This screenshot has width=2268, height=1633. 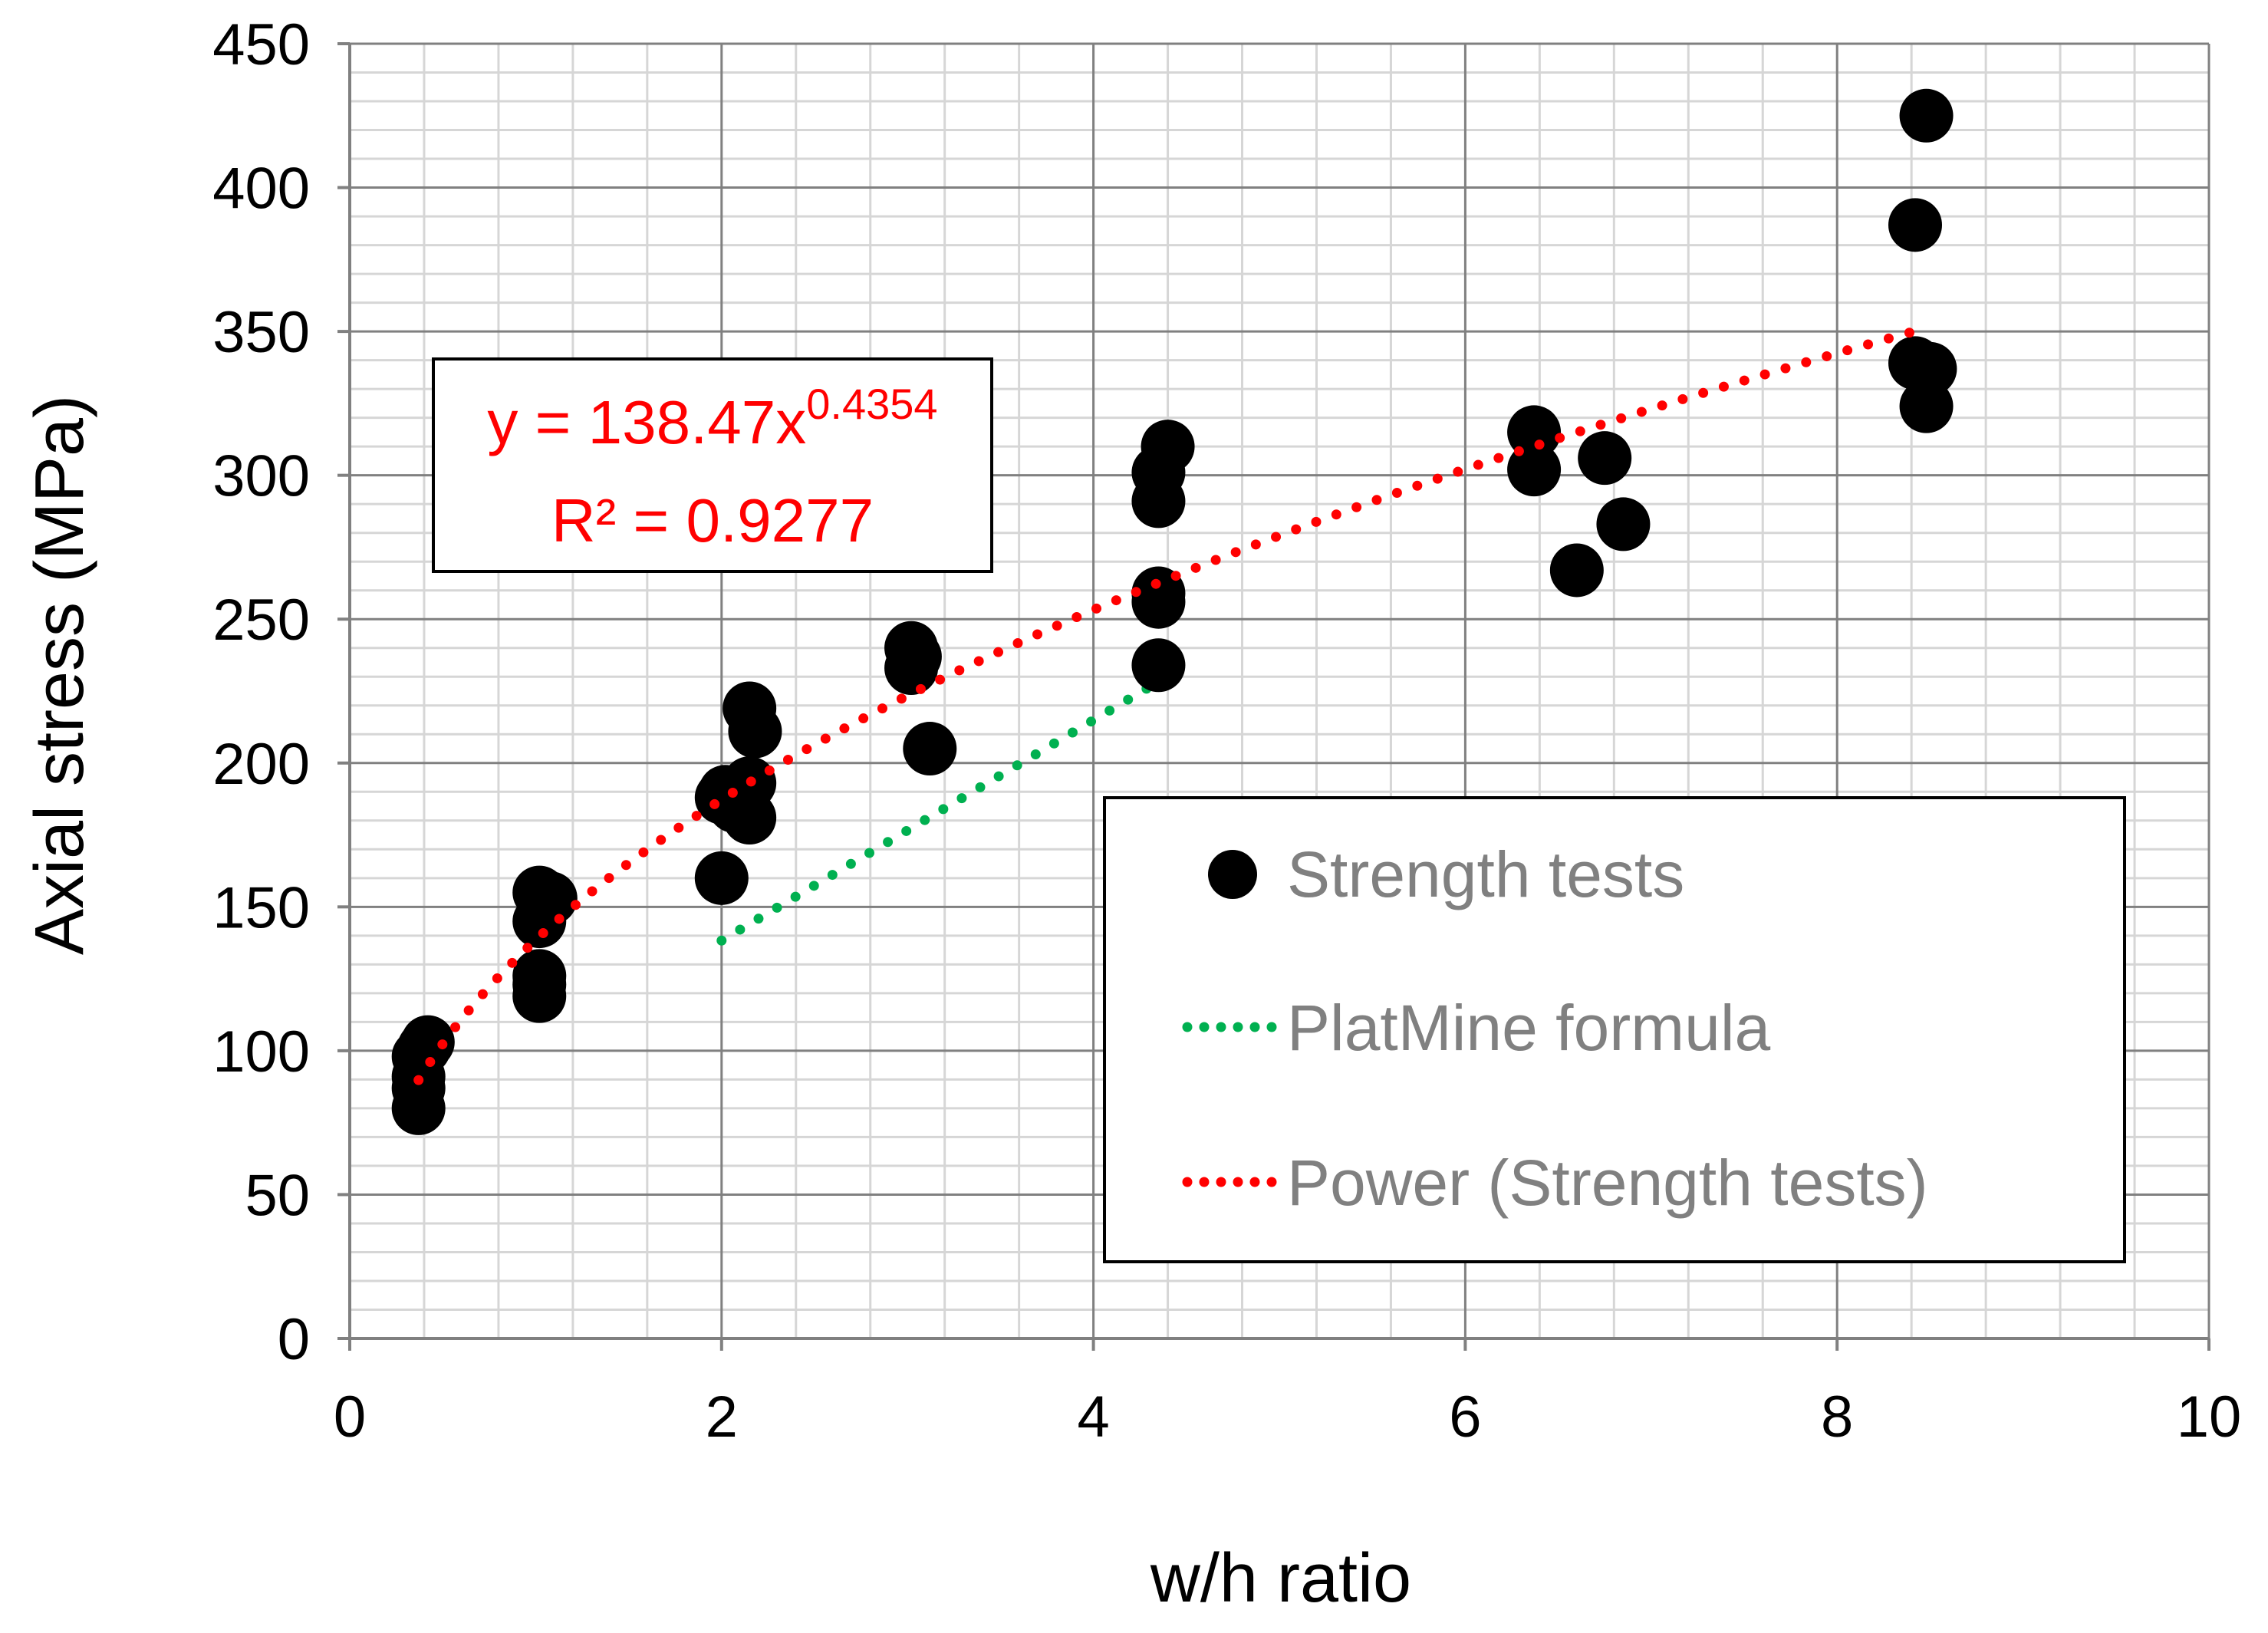 What do you see at coordinates (2210, 1417) in the screenshot?
I see `x-tick-label: 10` at bounding box center [2210, 1417].